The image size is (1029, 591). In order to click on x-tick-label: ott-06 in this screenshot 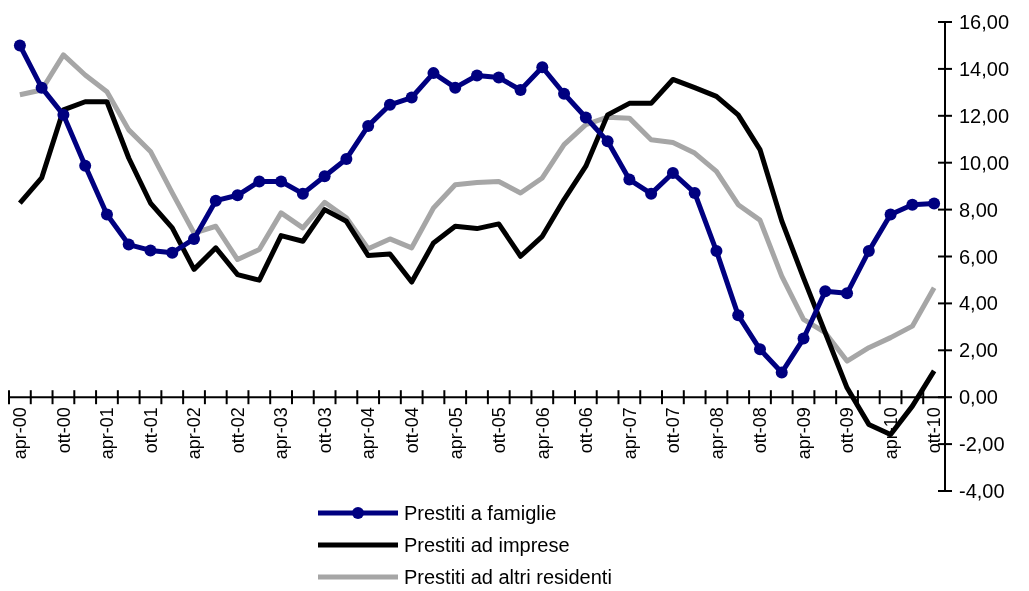, I will do `click(586, 430)`.